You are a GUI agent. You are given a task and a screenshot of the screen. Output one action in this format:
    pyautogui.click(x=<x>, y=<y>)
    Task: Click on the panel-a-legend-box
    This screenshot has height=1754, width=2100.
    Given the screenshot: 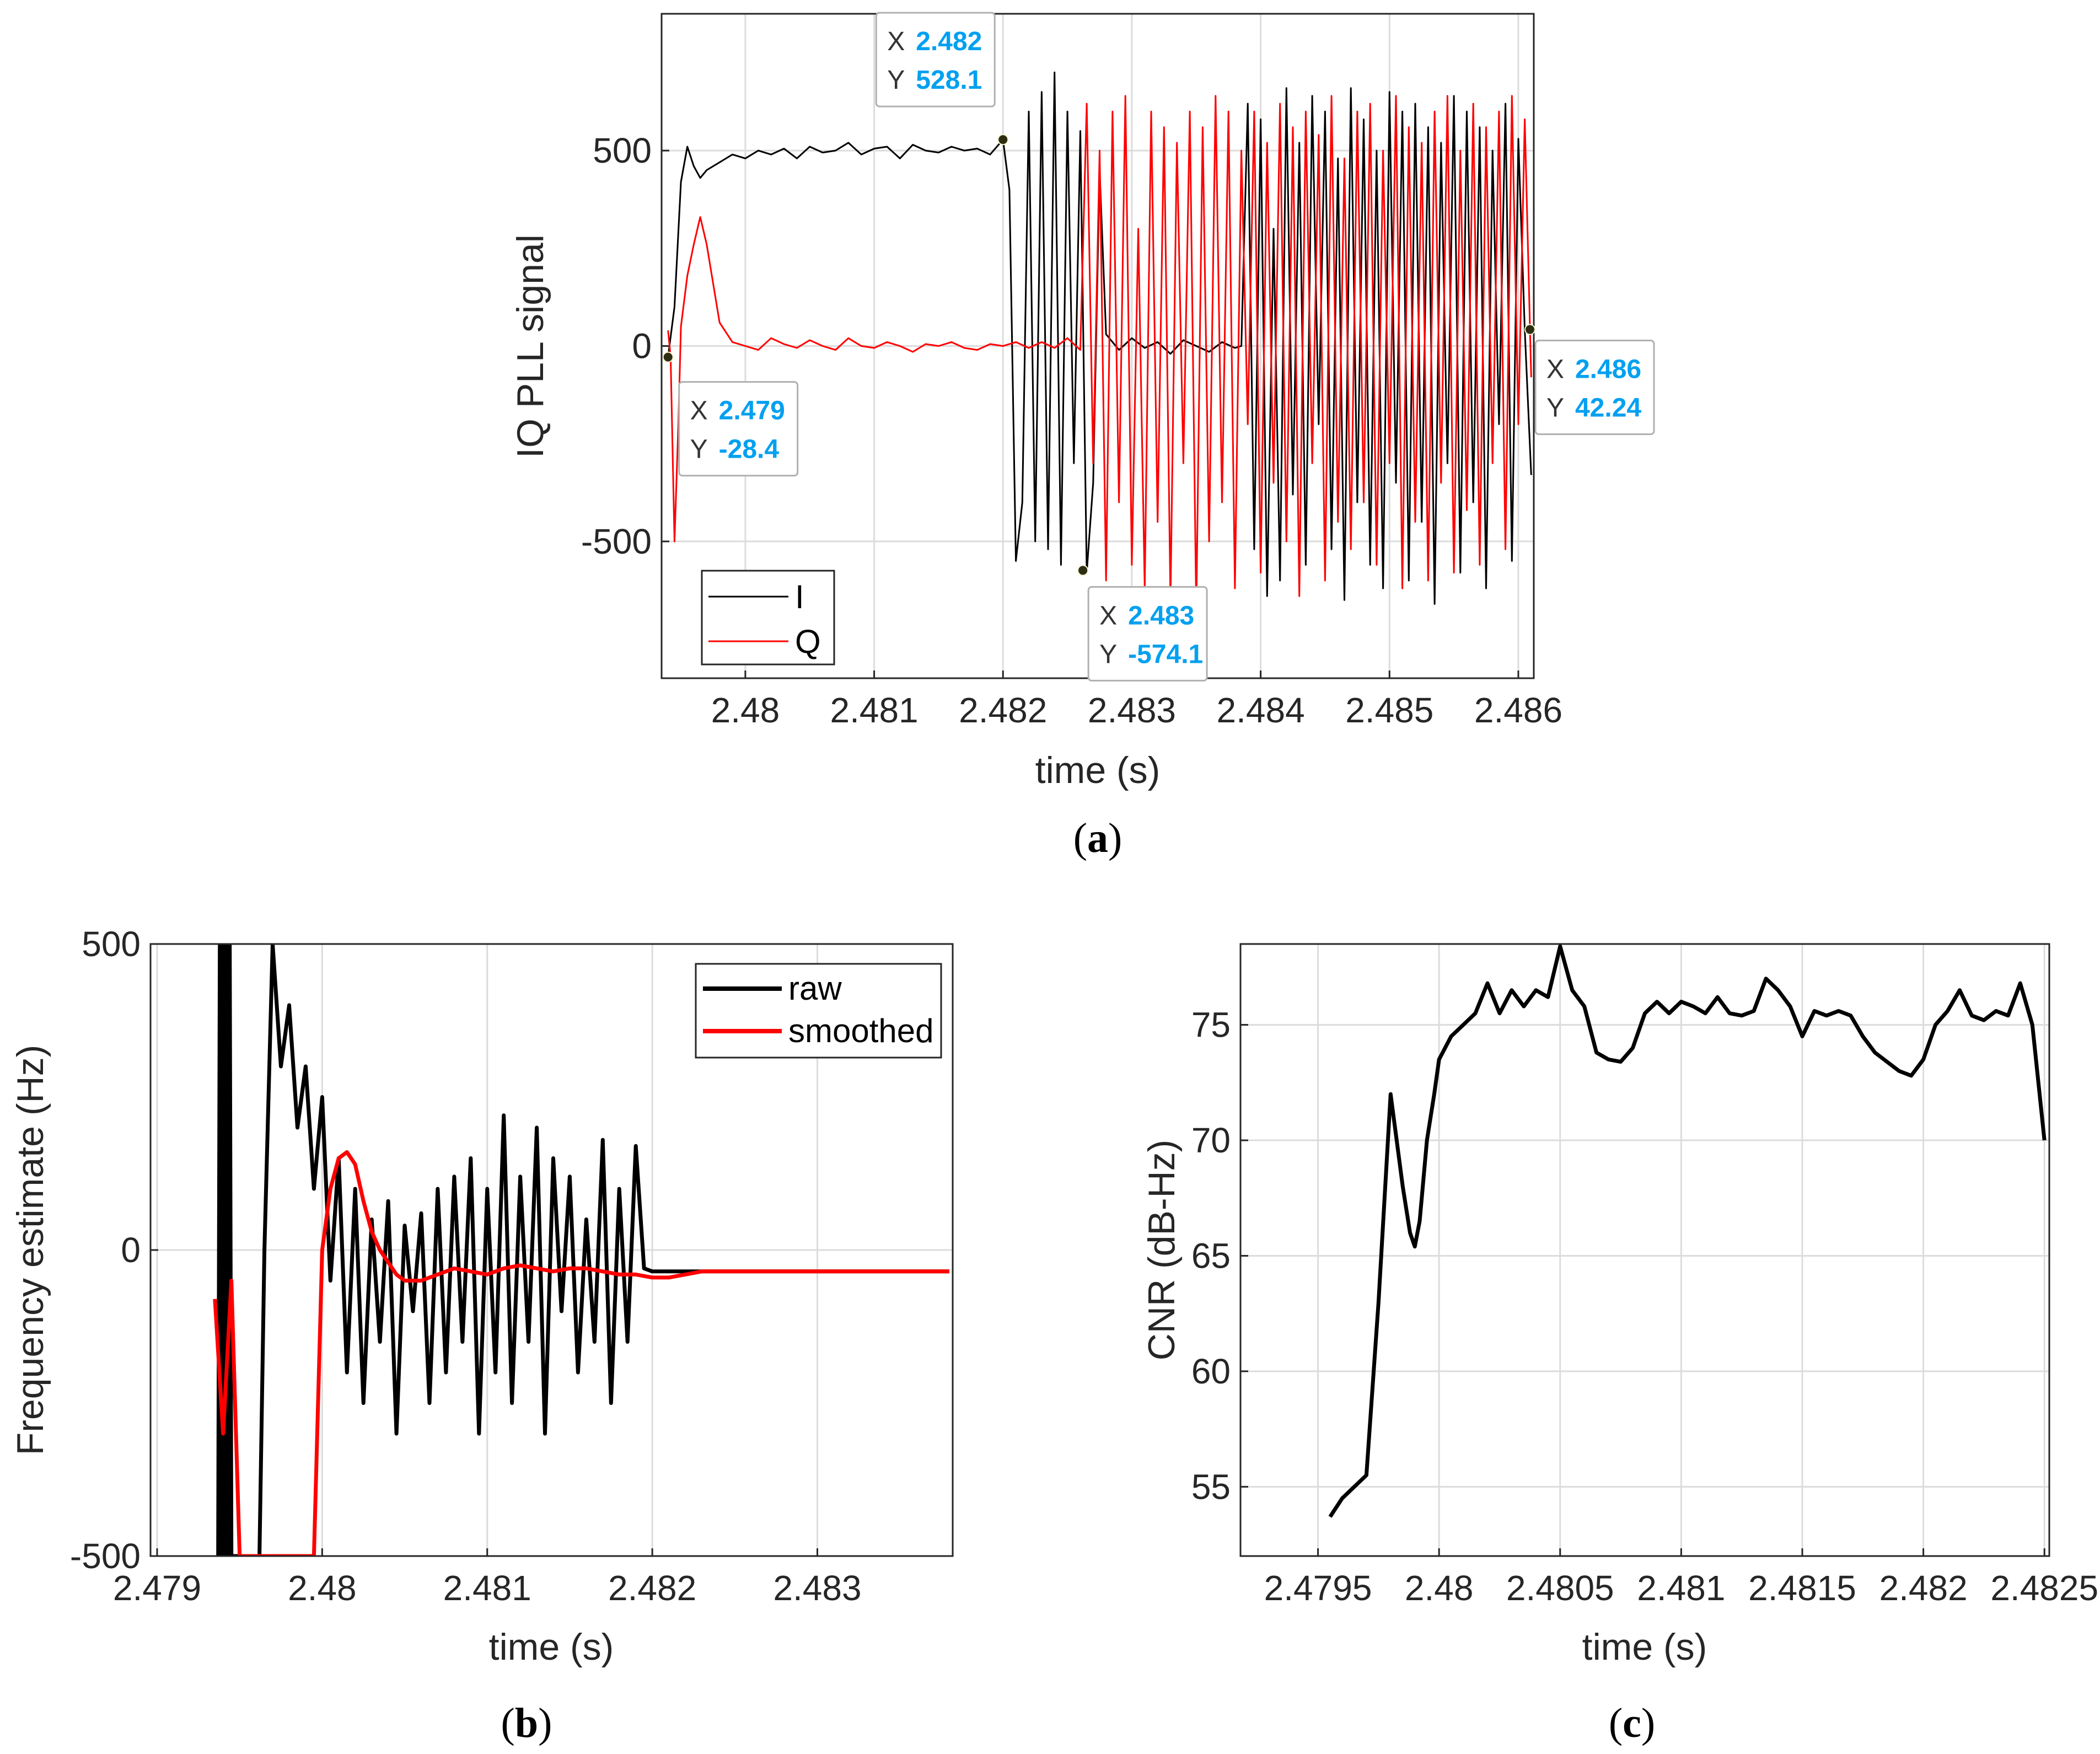 What is the action you would take?
    pyautogui.click(x=768, y=618)
    